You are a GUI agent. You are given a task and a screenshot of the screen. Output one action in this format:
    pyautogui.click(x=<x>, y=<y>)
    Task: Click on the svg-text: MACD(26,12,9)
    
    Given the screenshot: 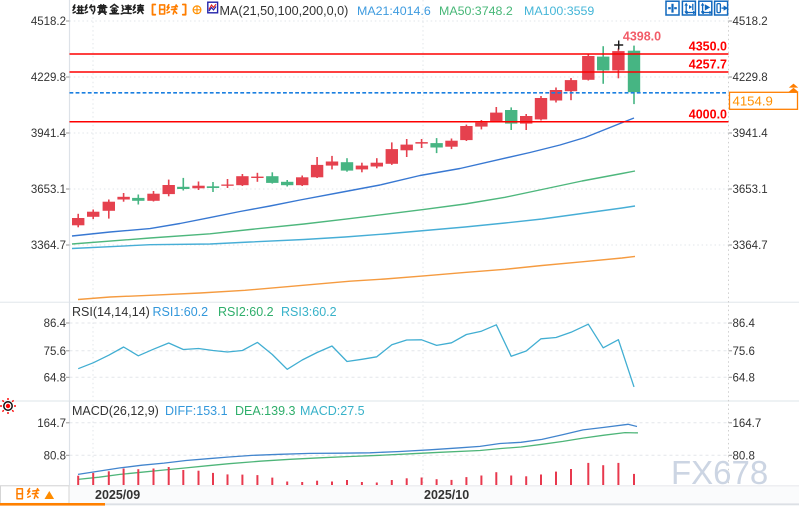 What is the action you would take?
    pyautogui.click(x=115, y=411)
    